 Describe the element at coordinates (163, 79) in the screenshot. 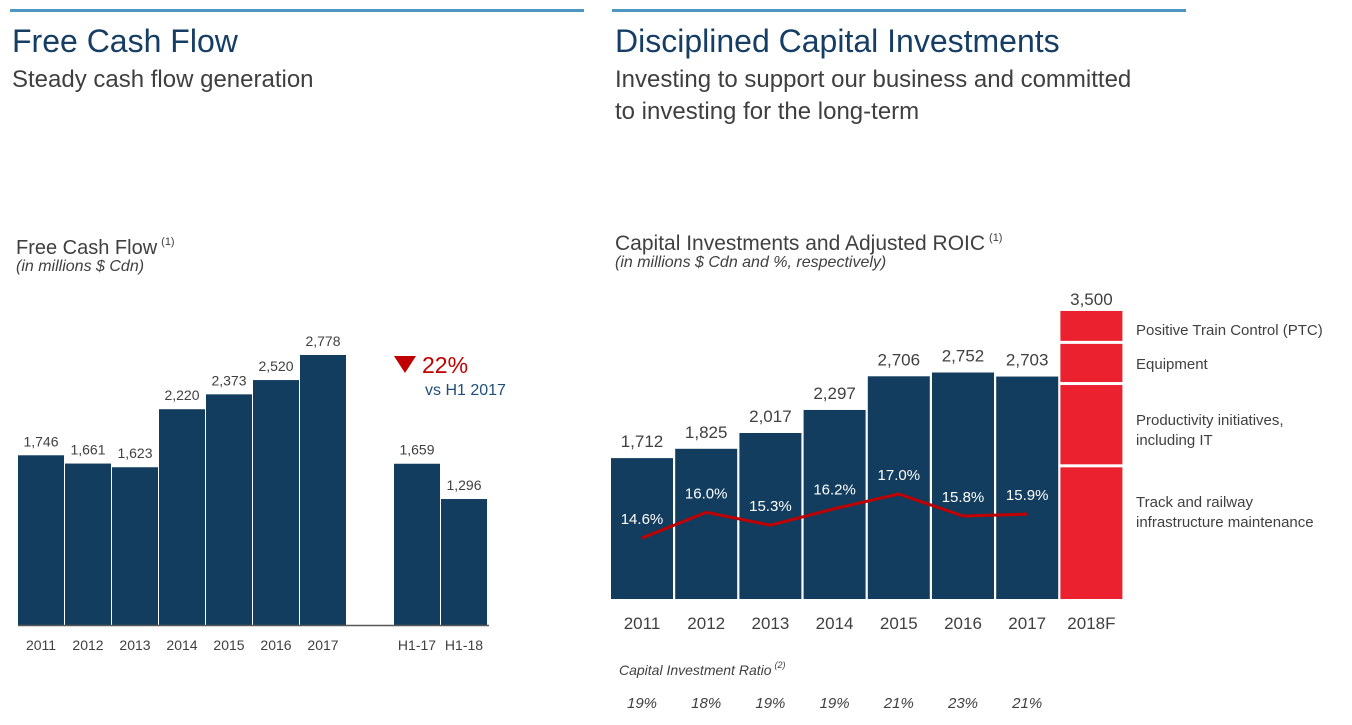

I see `left-panel-subtitle: Steady cash flow generation` at that location.